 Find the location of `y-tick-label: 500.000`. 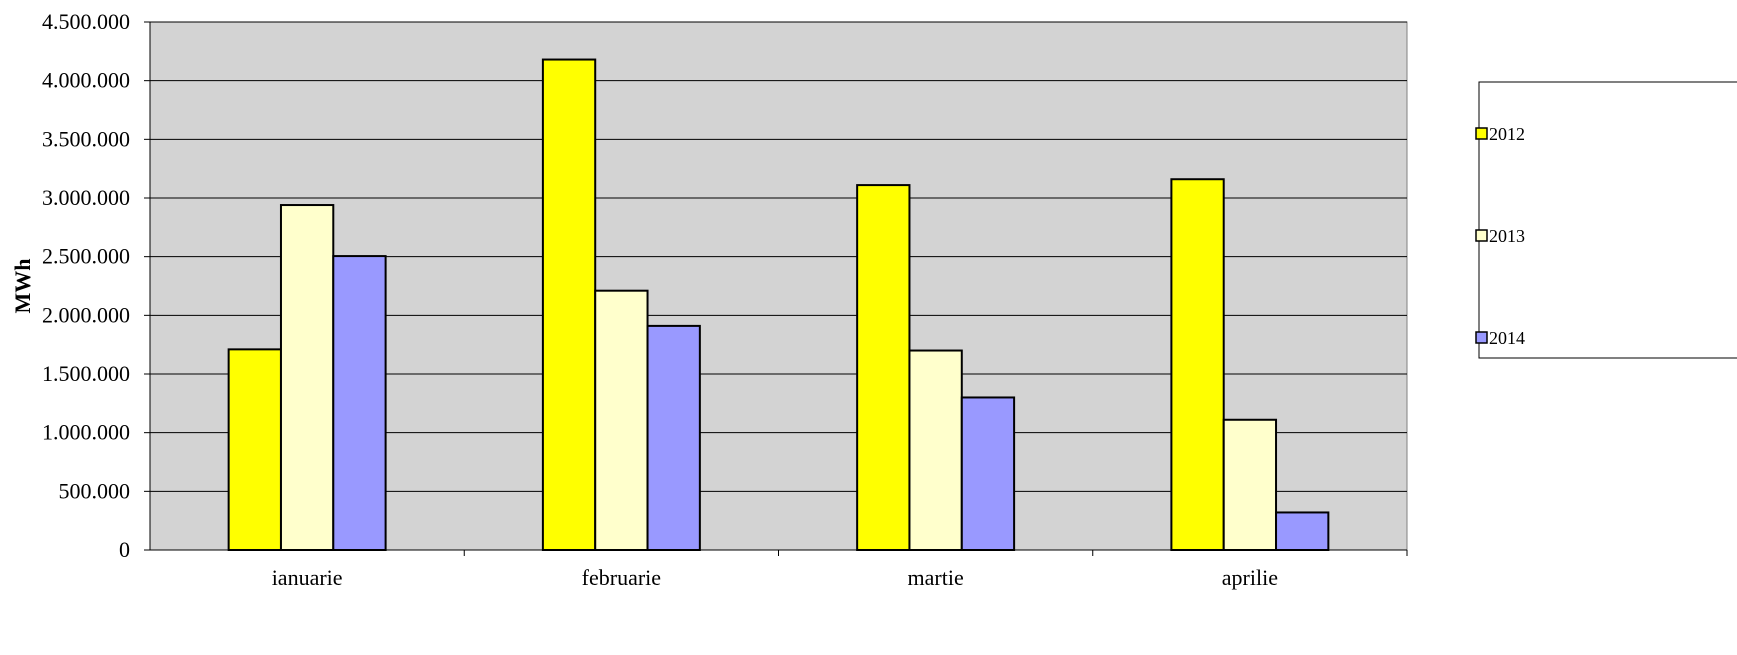

y-tick-label: 500.000 is located at coordinates (95, 490).